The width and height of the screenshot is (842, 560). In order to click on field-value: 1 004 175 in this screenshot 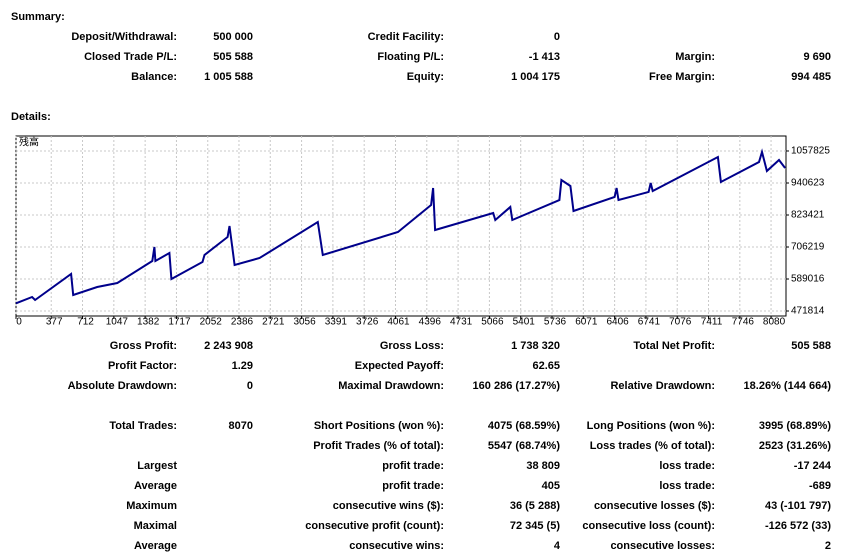, I will do `click(535, 77)`.